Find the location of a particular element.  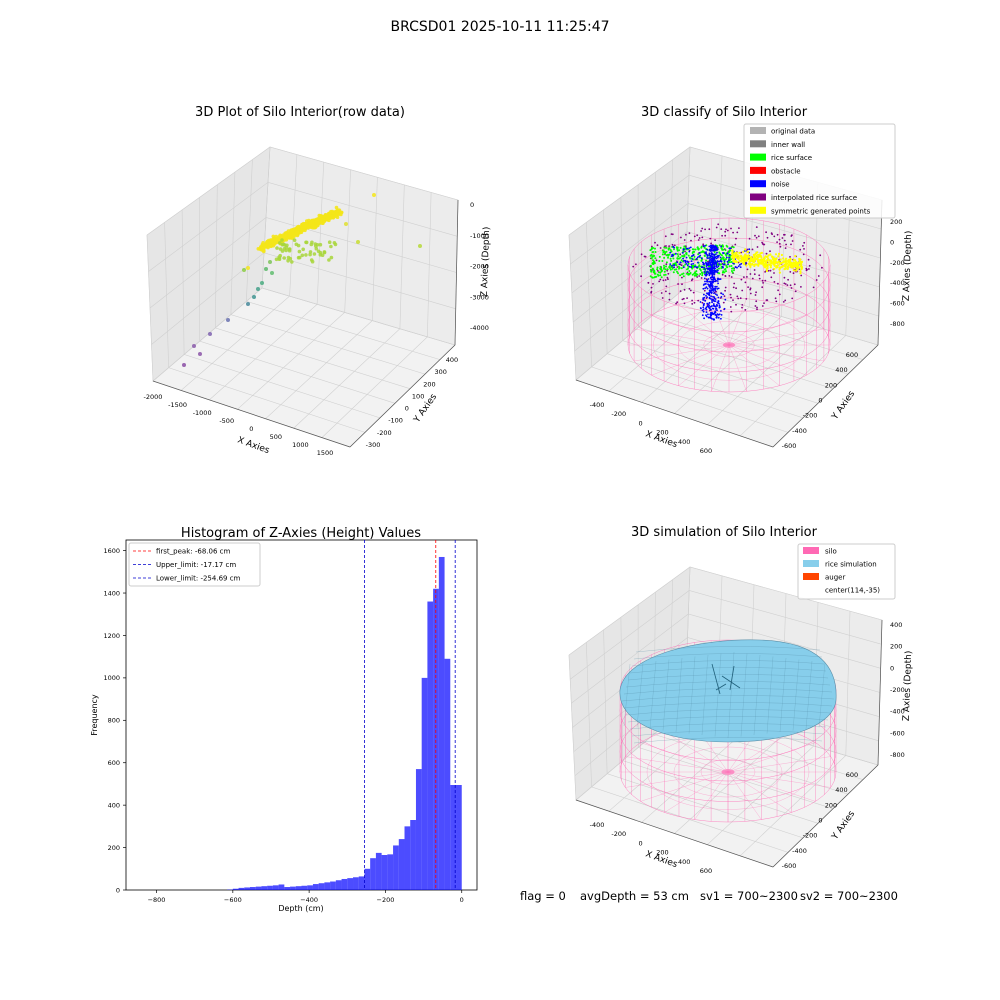

sim-rice-mesh-line is located at coordinates (728, 726).